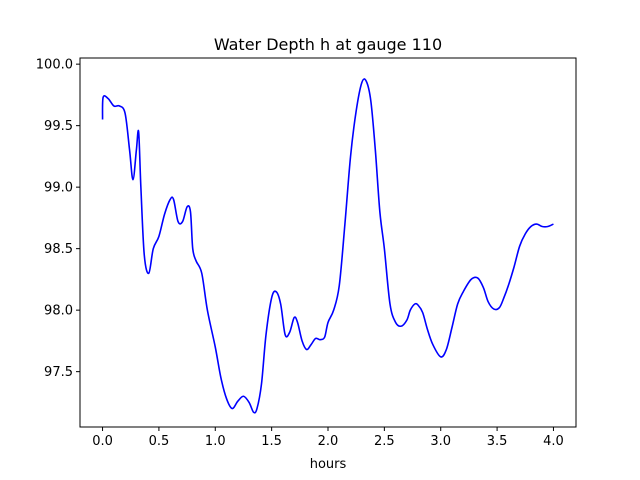 The width and height of the screenshot is (640, 480). I want to click on y-tick-label: 98.0, so click(58, 311).